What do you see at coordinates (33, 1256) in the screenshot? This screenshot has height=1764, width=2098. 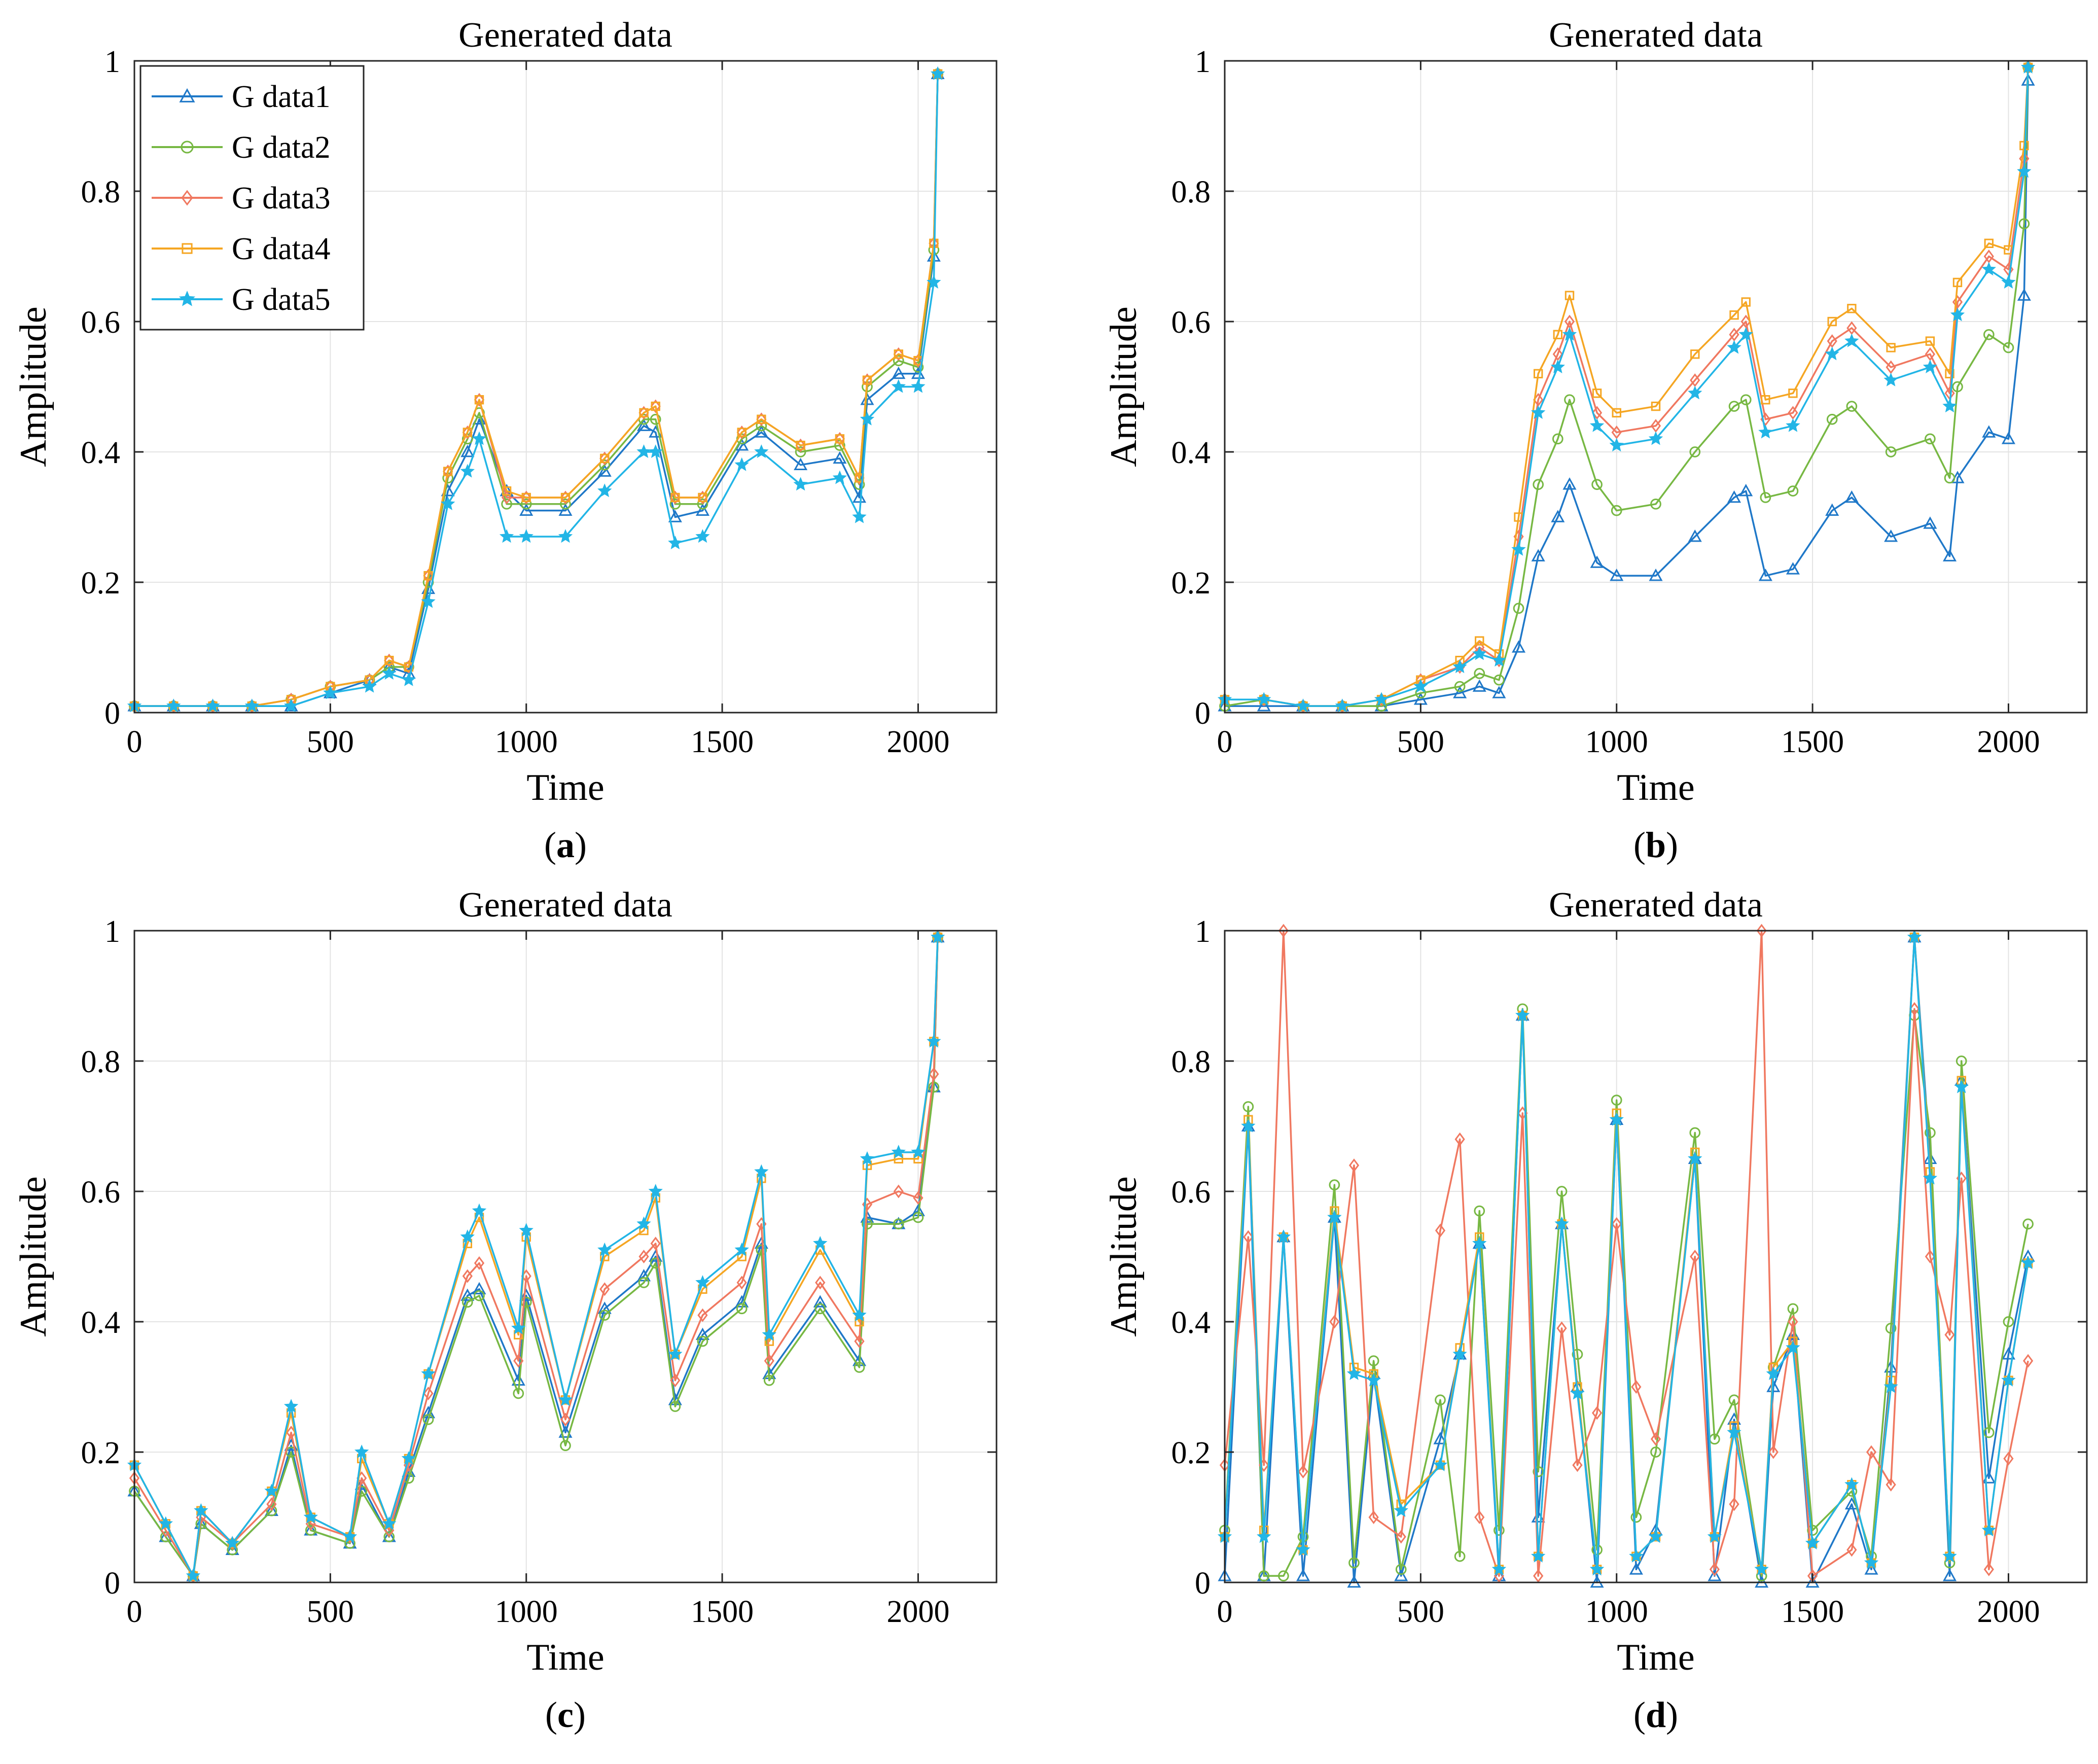 I see `y-axis-label: Amplitude` at bounding box center [33, 1256].